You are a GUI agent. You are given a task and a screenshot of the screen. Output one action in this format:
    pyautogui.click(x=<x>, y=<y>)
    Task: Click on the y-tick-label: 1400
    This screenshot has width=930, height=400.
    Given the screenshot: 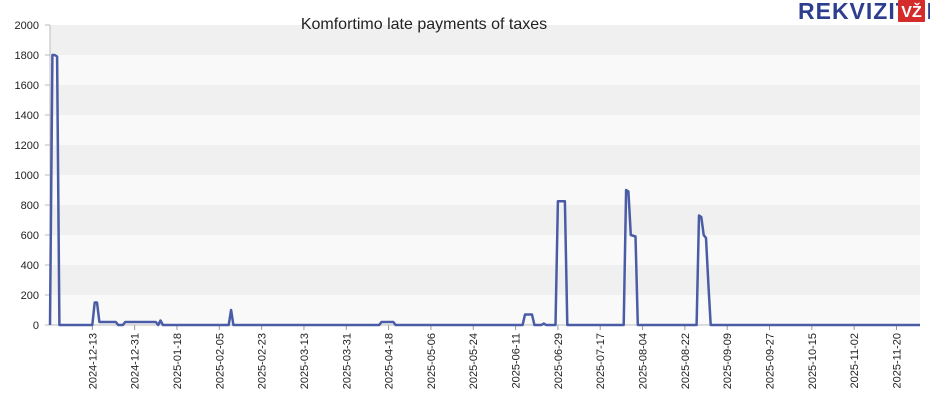 What is the action you would take?
    pyautogui.click(x=27, y=116)
    